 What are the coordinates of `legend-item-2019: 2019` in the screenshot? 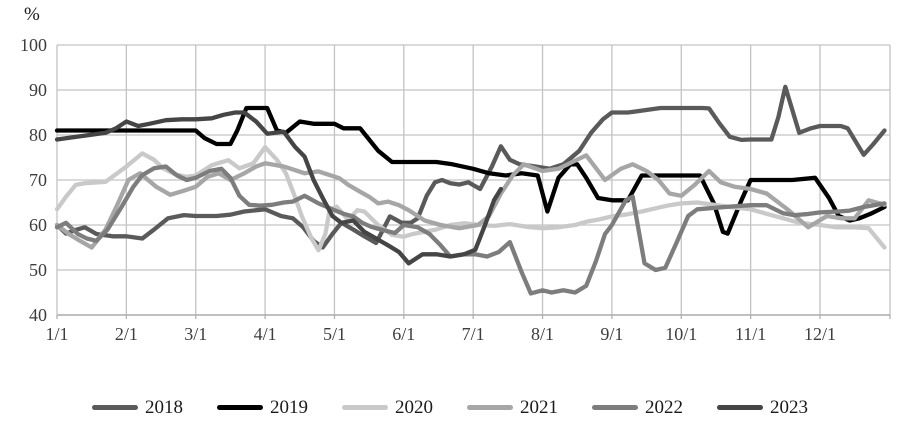 It's located at (262, 407).